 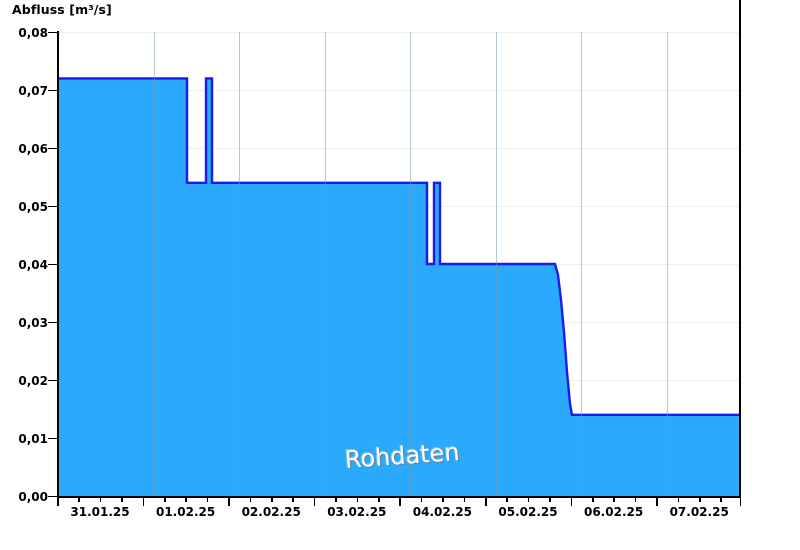 What do you see at coordinates (442, 512) in the screenshot?
I see `x-axis-label-4: 04.02.25` at bounding box center [442, 512].